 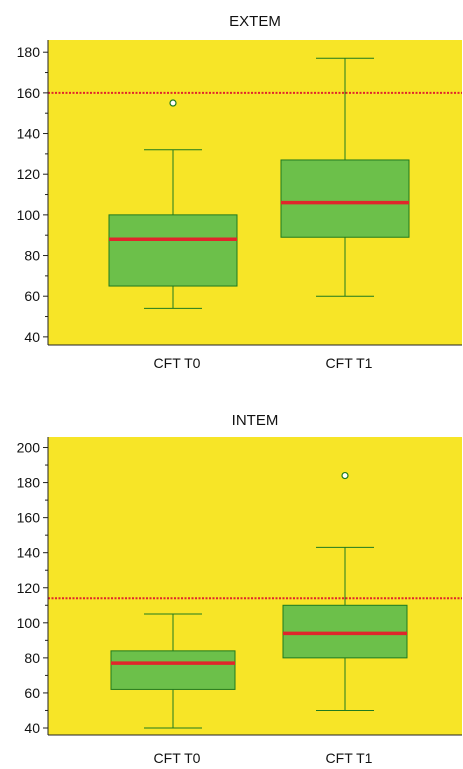 What do you see at coordinates (255, 21) in the screenshot?
I see `chart-title: EXTEM` at bounding box center [255, 21].